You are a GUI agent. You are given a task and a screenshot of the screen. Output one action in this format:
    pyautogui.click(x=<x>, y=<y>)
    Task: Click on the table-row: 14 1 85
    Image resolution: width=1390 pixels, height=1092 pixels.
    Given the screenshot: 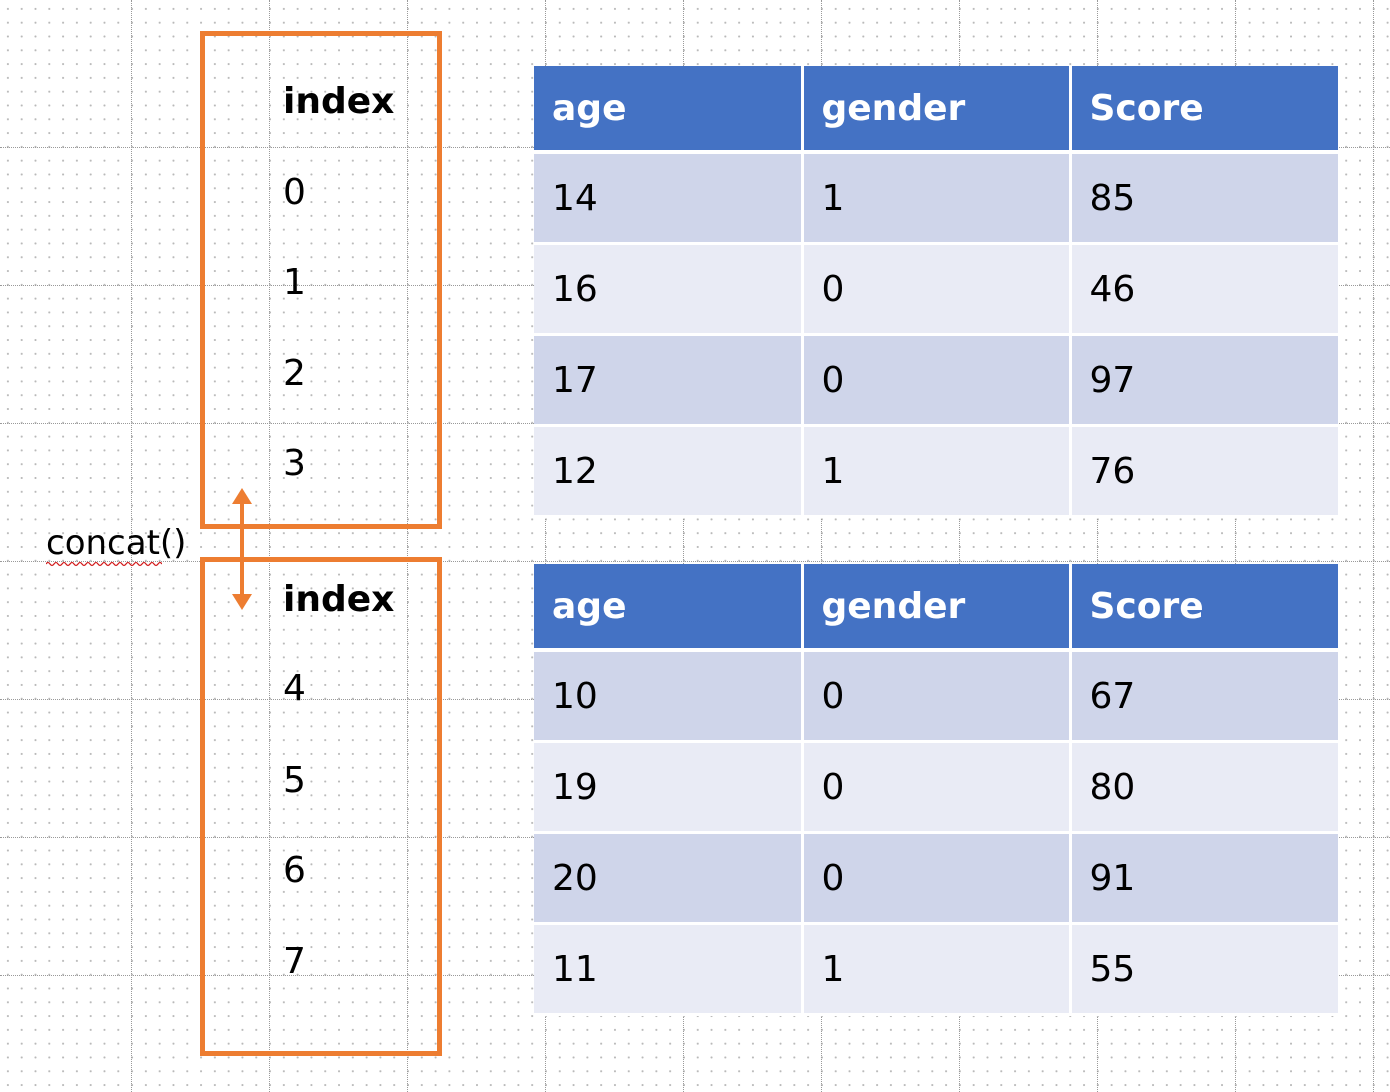 What is the action you would take?
    pyautogui.click(x=936, y=198)
    